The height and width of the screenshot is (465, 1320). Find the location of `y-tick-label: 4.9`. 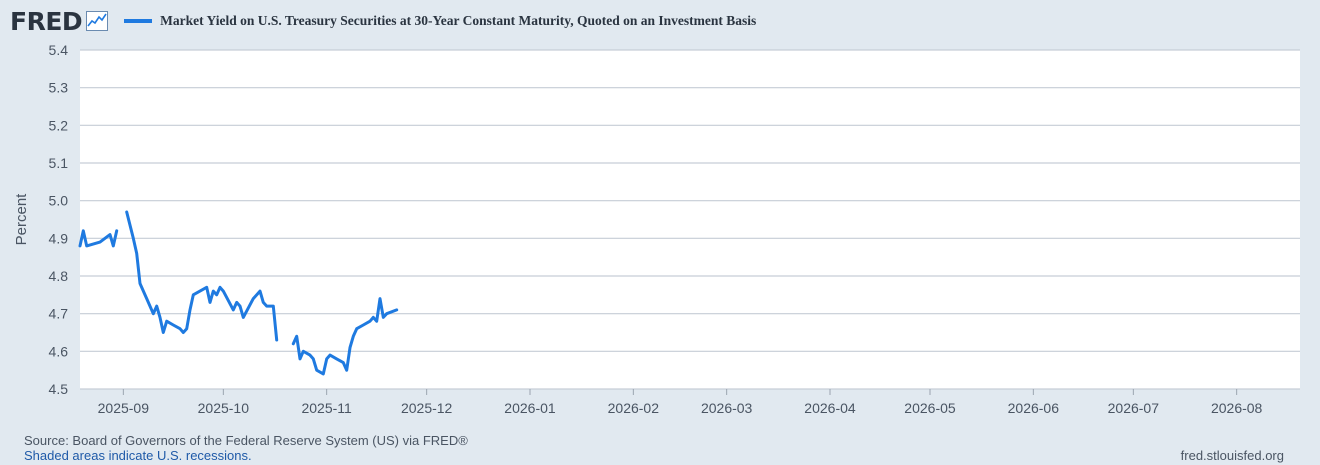

y-tick-label: 4.9 is located at coordinates (59, 238).